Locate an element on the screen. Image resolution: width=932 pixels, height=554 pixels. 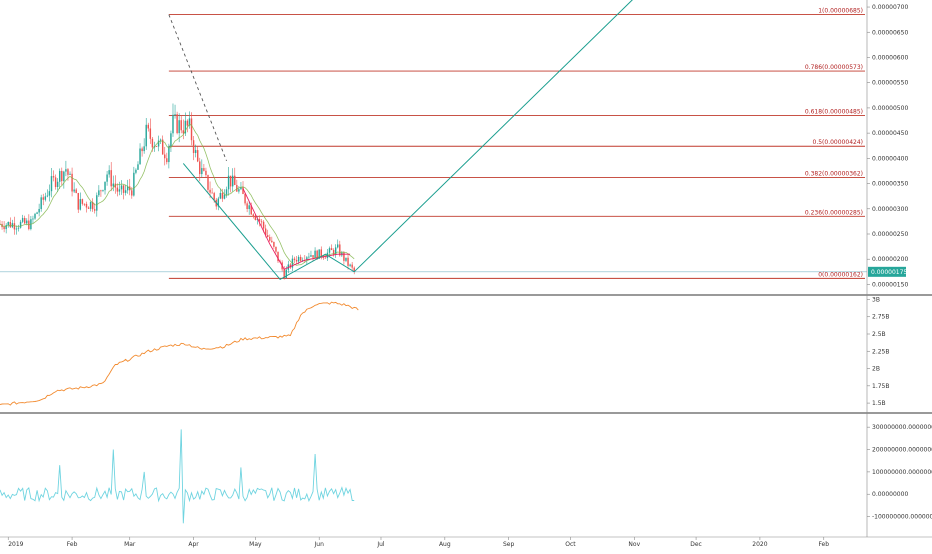
volume-pane is located at coordinates (177, 476).